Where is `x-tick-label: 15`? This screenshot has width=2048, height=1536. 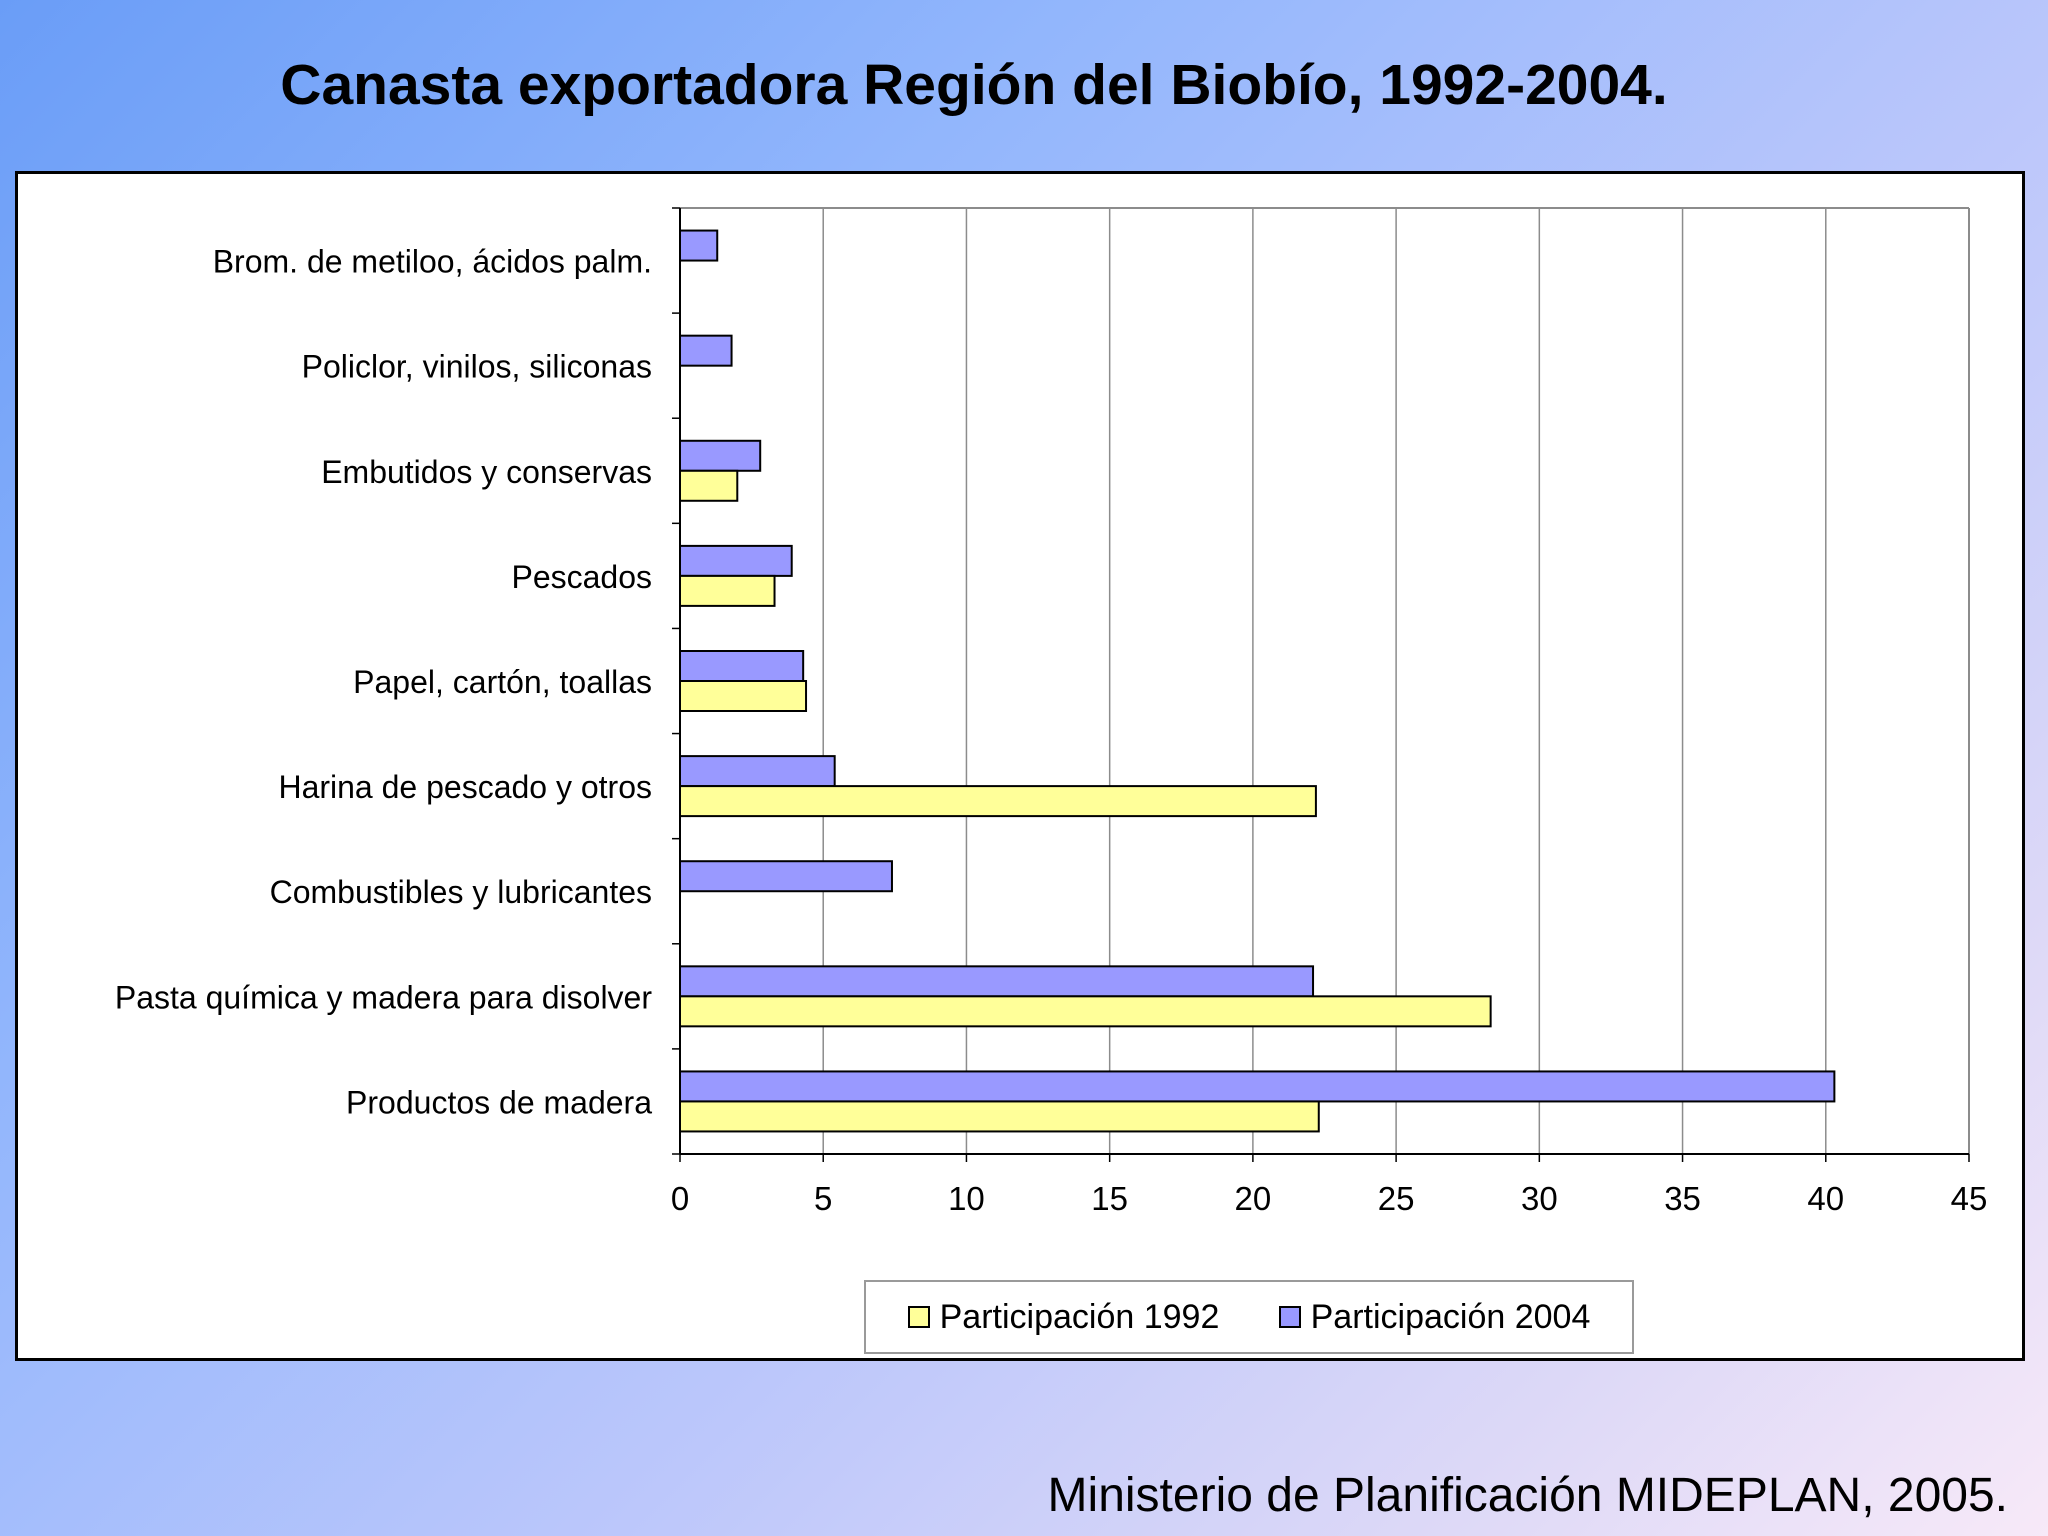
x-tick-label: 15 is located at coordinates (1109, 1198).